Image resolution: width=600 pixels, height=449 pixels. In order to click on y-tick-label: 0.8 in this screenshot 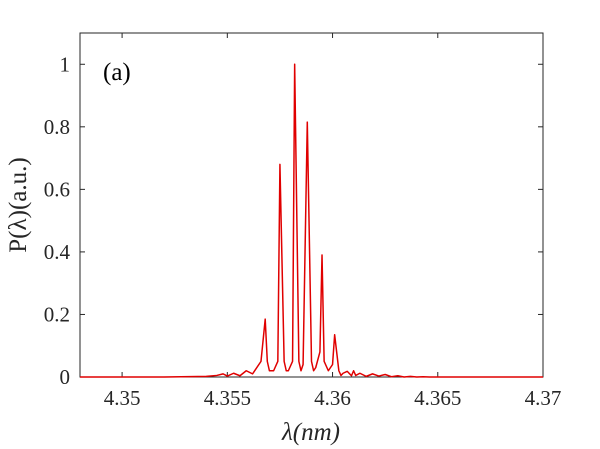, I will do `click(57, 127)`.